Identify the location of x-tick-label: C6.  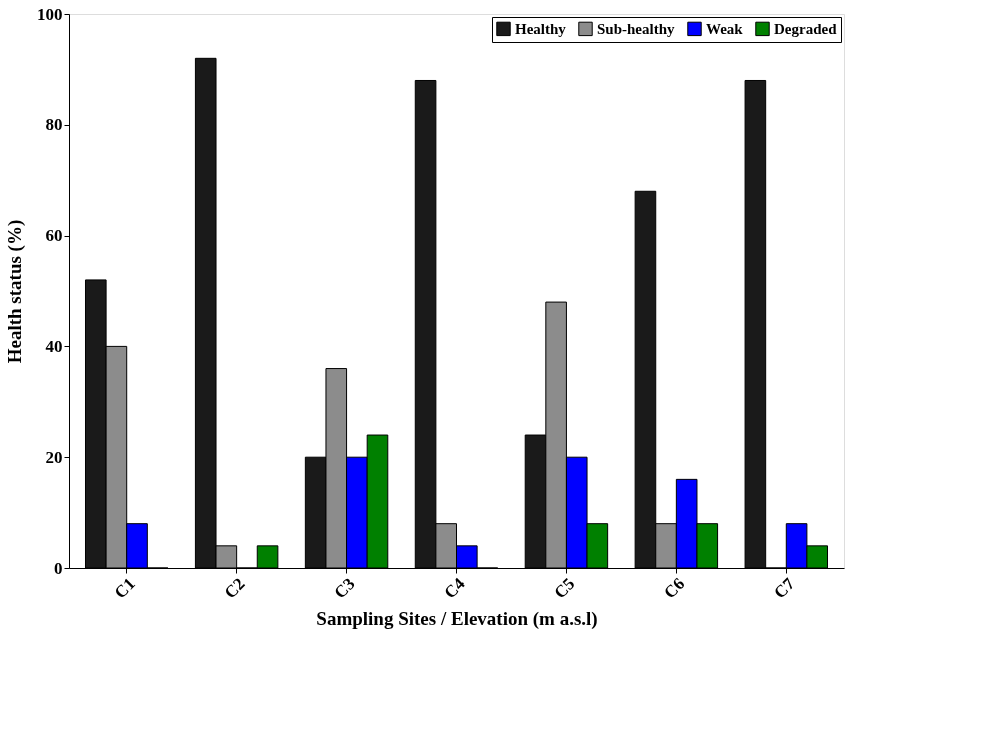
(674, 588).